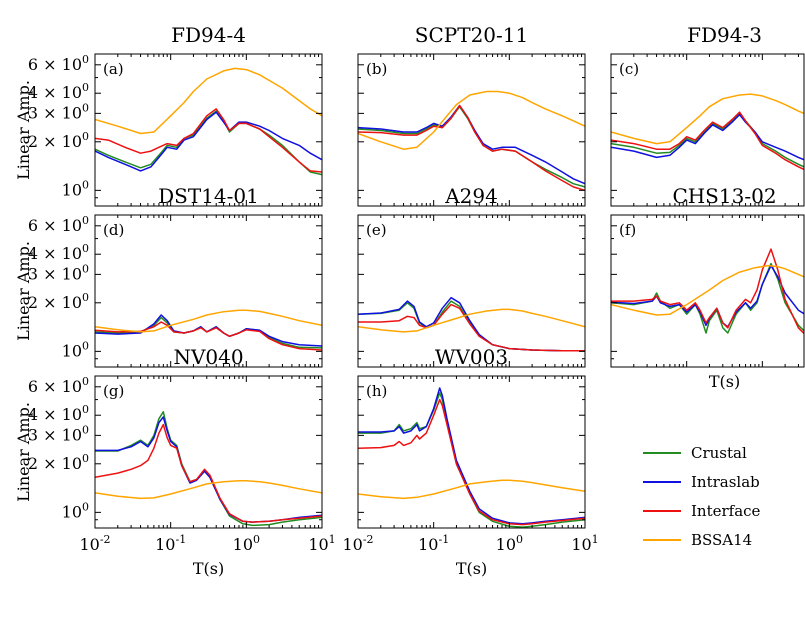 This screenshot has height=631, width=805. Describe the element at coordinates (208, 35) in the screenshot. I see `panel-title: FD94-4` at that location.